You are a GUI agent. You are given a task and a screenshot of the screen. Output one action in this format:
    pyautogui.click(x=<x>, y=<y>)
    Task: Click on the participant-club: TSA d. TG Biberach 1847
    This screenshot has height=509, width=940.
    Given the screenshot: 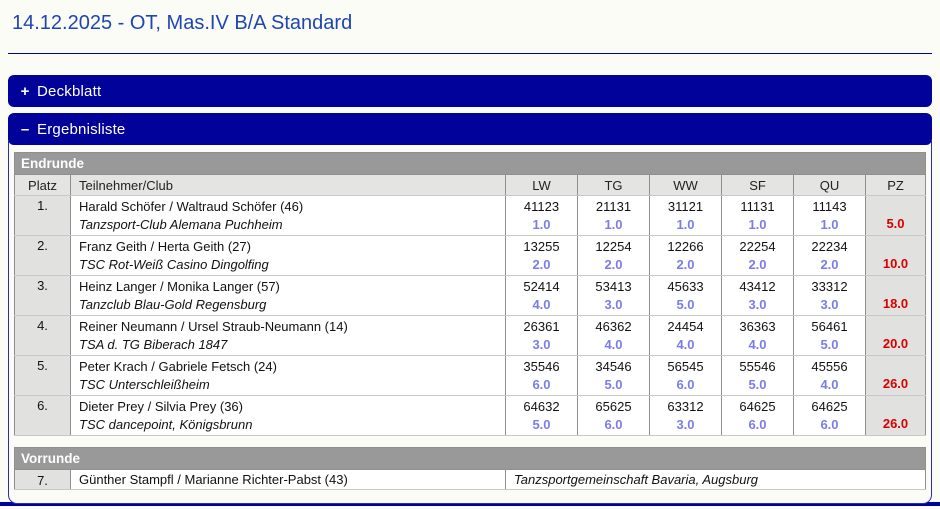 What is the action you would take?
    pyautogui.click(x=153, y=344)
    